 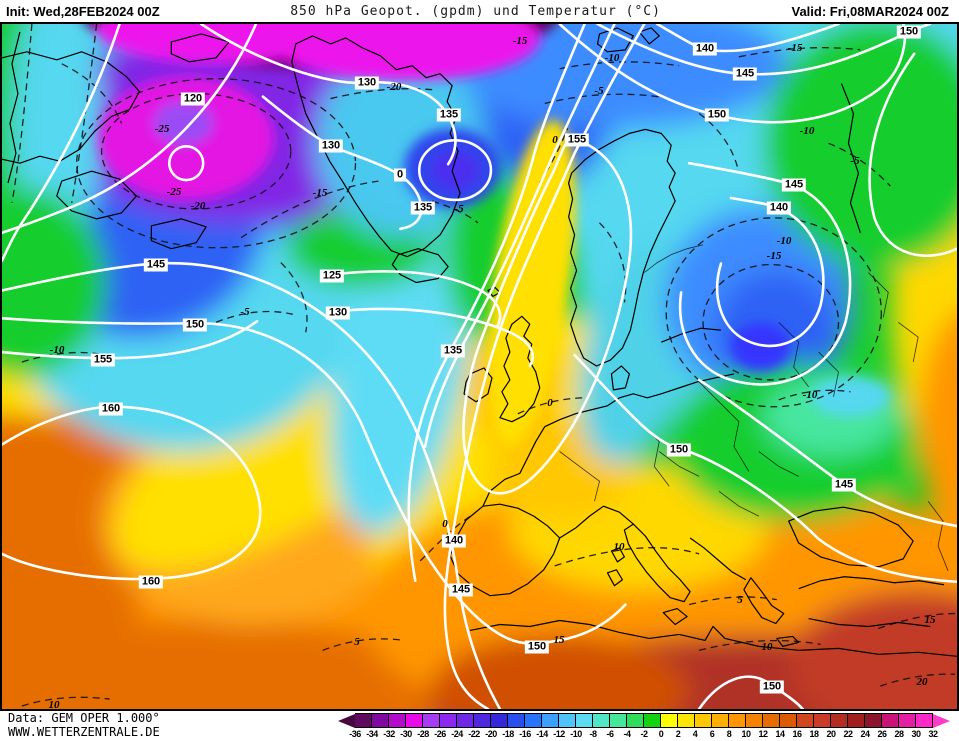 I want to click on legend-tick-label: -10, so click(x=576, y=734).